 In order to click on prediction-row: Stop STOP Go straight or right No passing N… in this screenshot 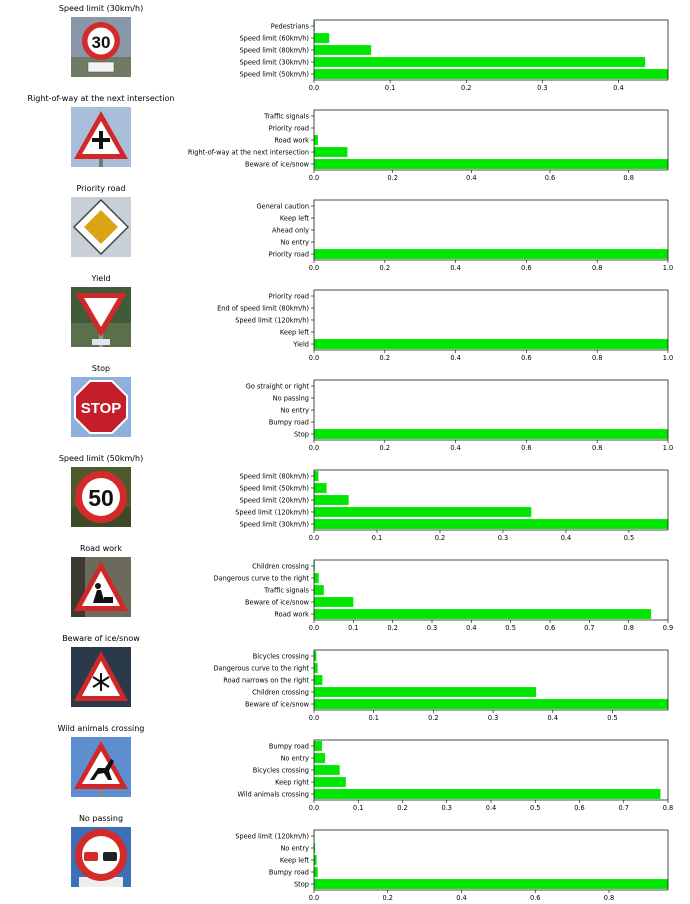, I will do `click(345, 406)`.